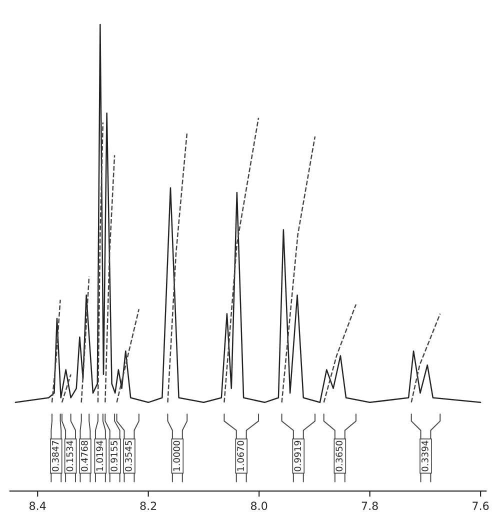 The height and width of the screenshot is (528, 496). Describe the element at coordinates (480, 506) in the screenshot. I see `x-tick-label: 7.6` at that location.